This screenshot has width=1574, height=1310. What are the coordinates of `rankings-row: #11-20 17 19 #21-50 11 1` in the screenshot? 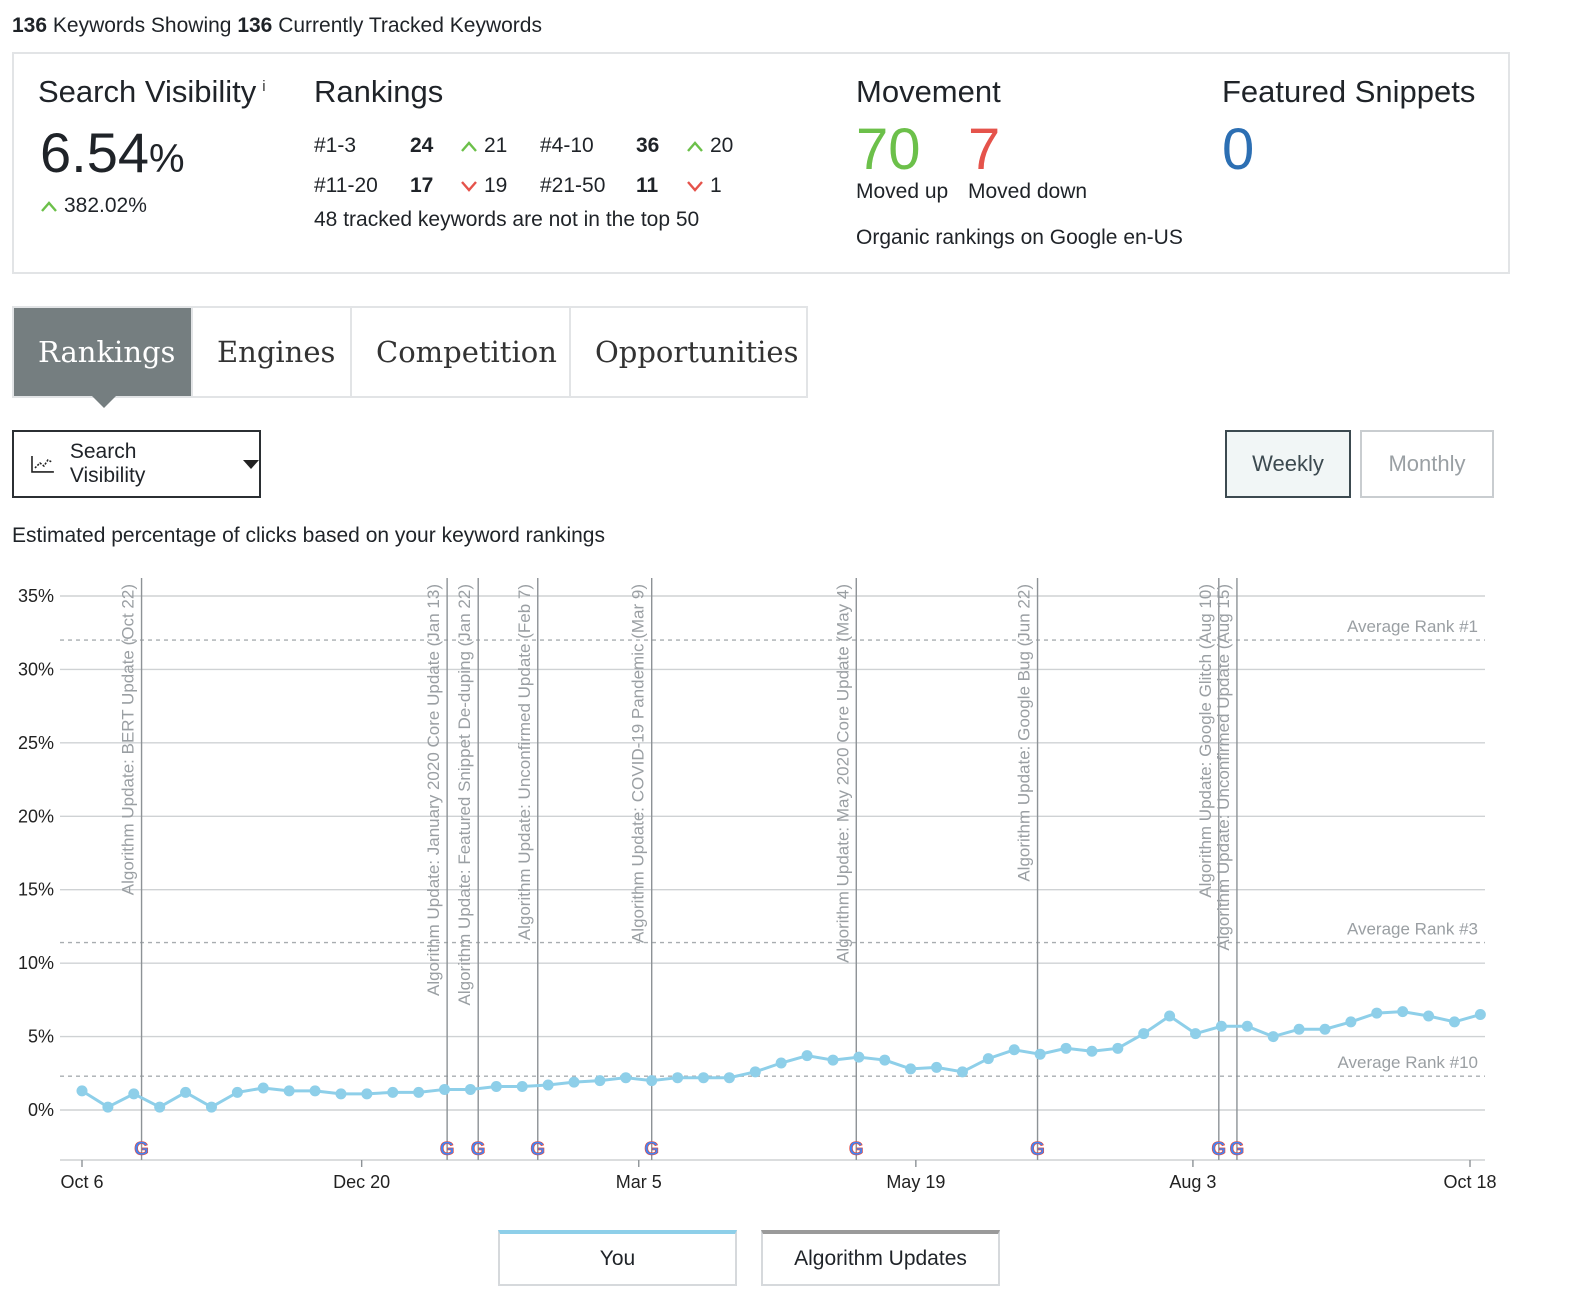 It's located at (540, 186).